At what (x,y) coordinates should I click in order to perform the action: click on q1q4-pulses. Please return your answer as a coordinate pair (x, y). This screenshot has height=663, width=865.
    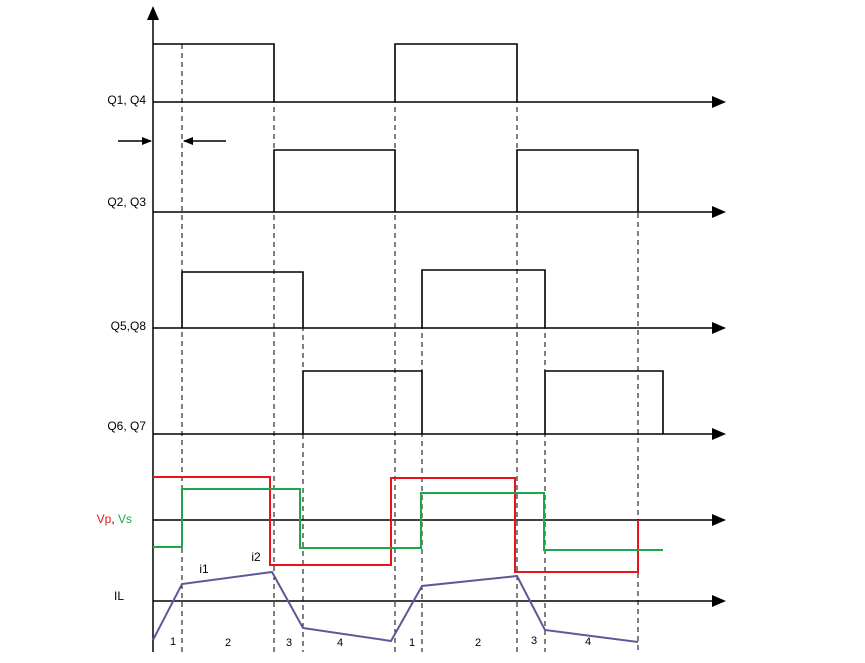
    Looking at the image, I should click on (214, 72).